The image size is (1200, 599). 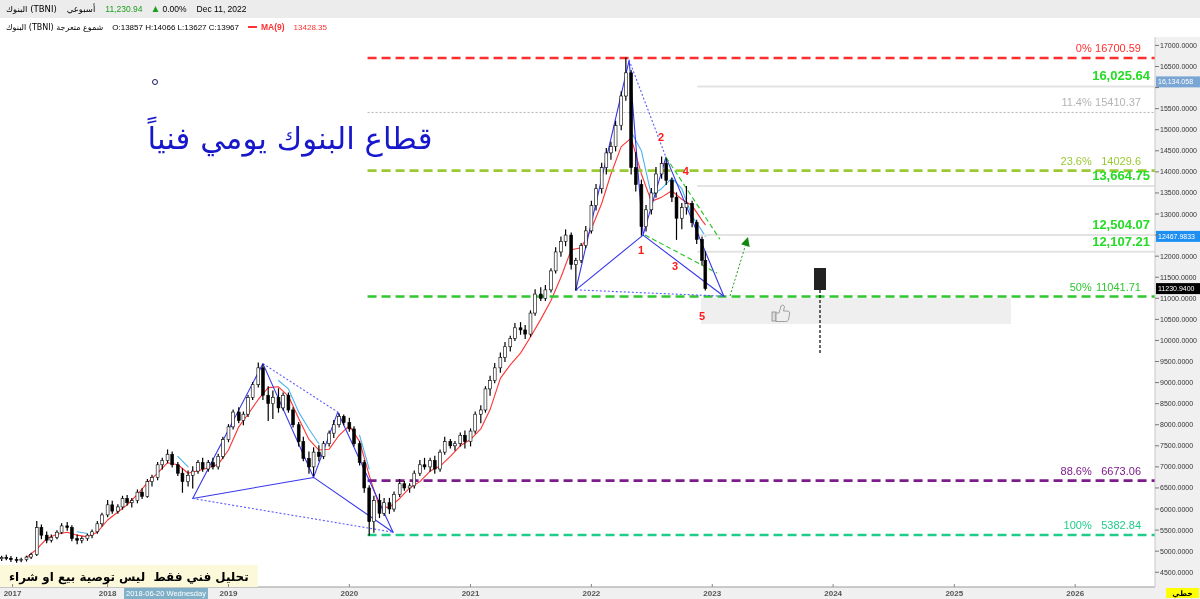 What do you see at coordinates (1121, 175) in the screenshot?
I see `data-label: 13,664.75` at bounding box center [1121, 175].